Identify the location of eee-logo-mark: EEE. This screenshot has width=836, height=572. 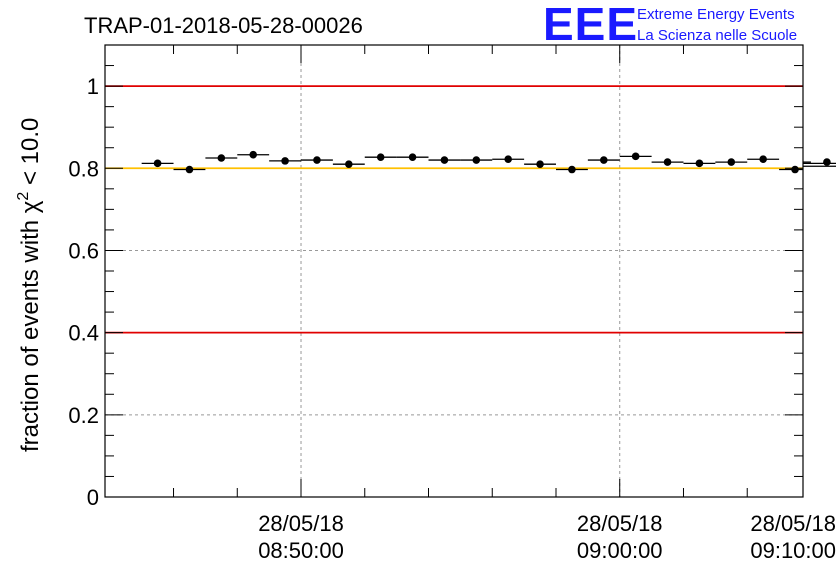
(590, 25).